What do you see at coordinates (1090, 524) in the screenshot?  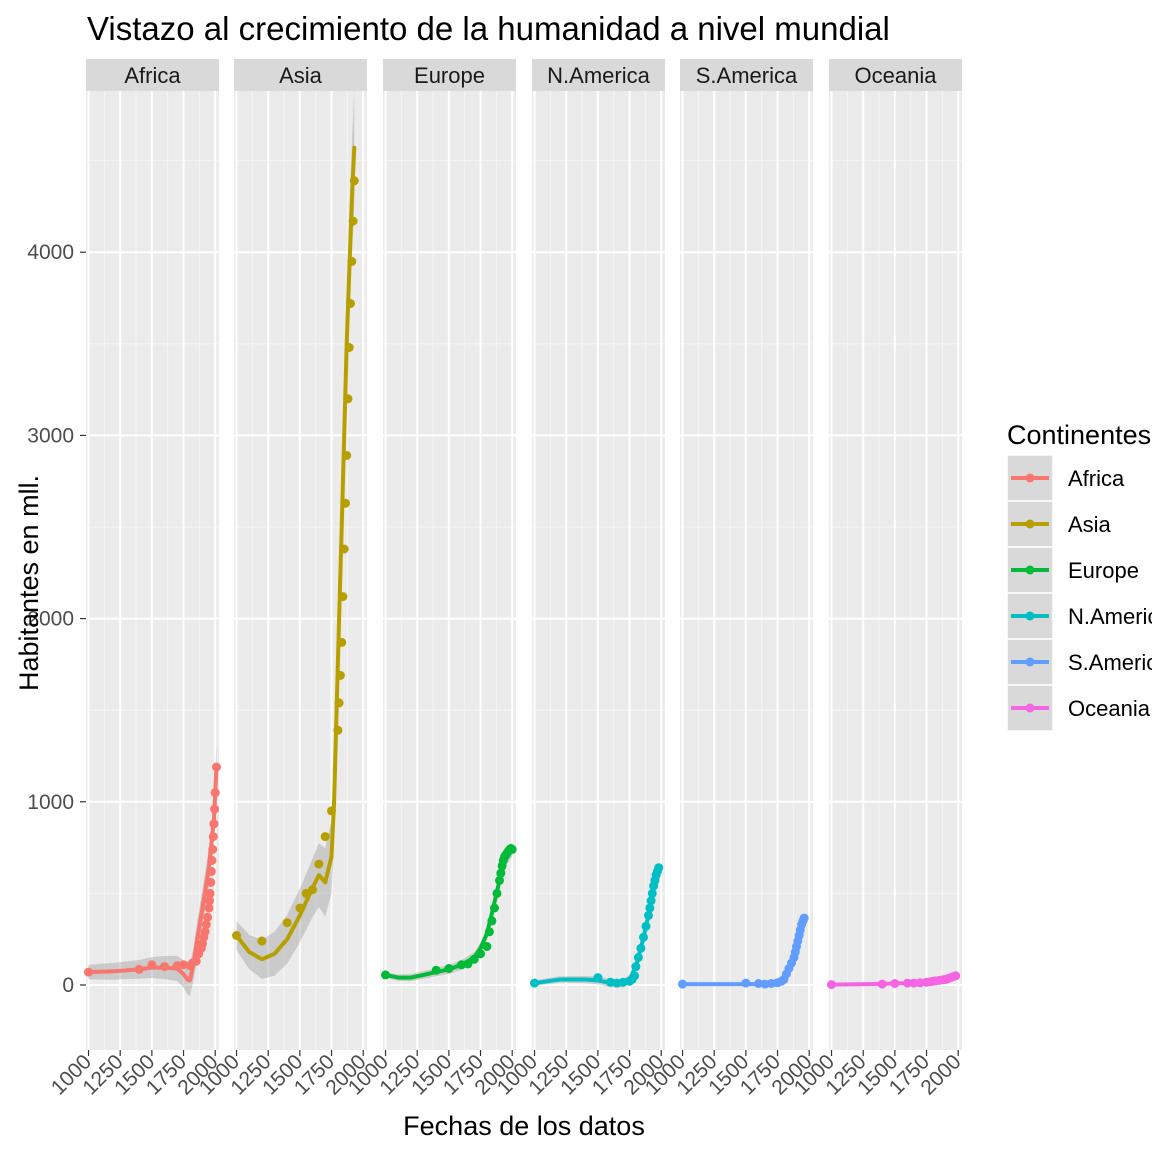 I see `legend-label: Asia` at bounding box center [1090, 524].